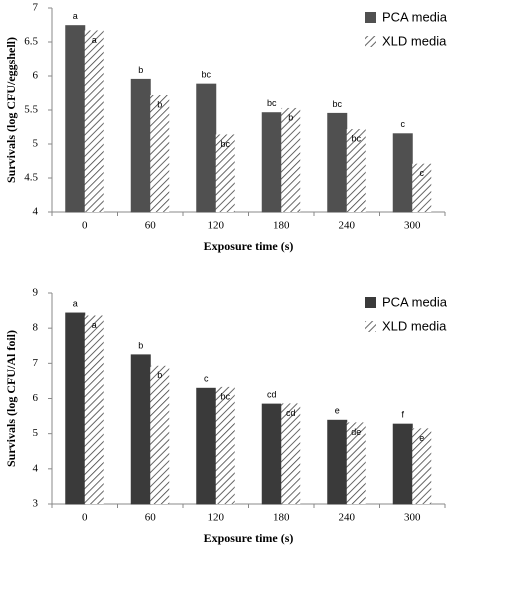 The image size is (519, 591). What do you see at coordinates (11, 110) in the screenshot?
I see `y-axis-title: Survivals (log CFU/eggshell)` at bounding box center [11, 110].